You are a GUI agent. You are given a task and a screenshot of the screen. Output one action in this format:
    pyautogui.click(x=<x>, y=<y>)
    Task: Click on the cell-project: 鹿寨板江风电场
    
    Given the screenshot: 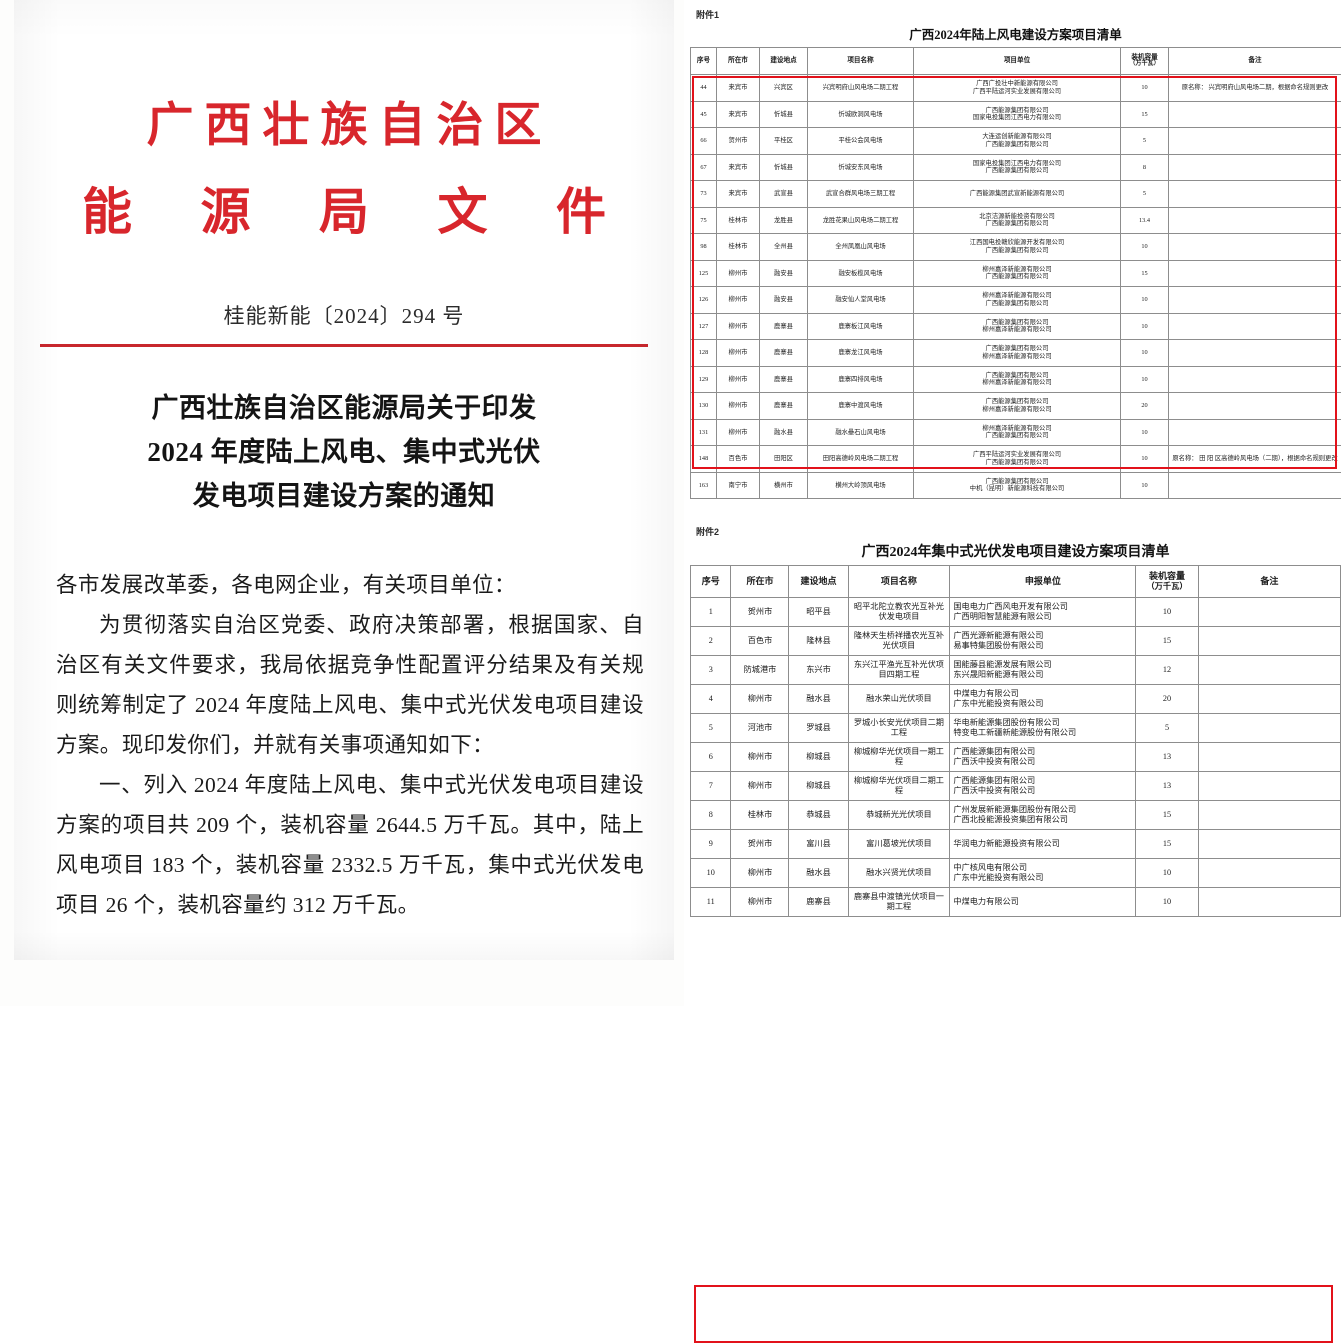 What is the action you would take?
    pyautogui.click(x=861, y=326)
    